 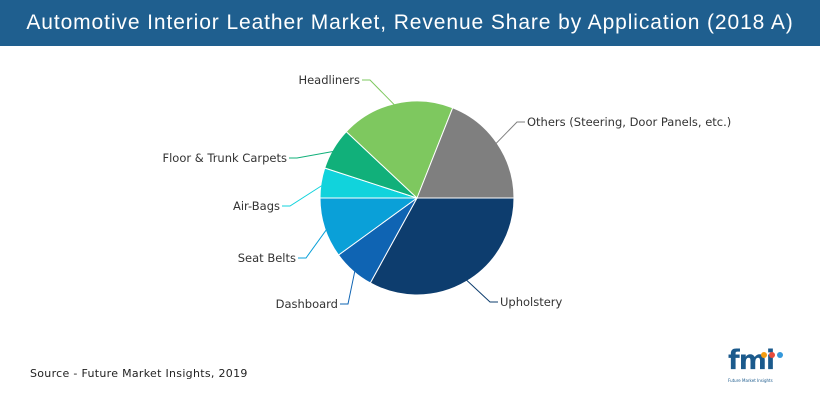 What do you see at coordinates (772, 355) in the screenshot?
I see `logo-dot-red` at bounding box center [772, 355].